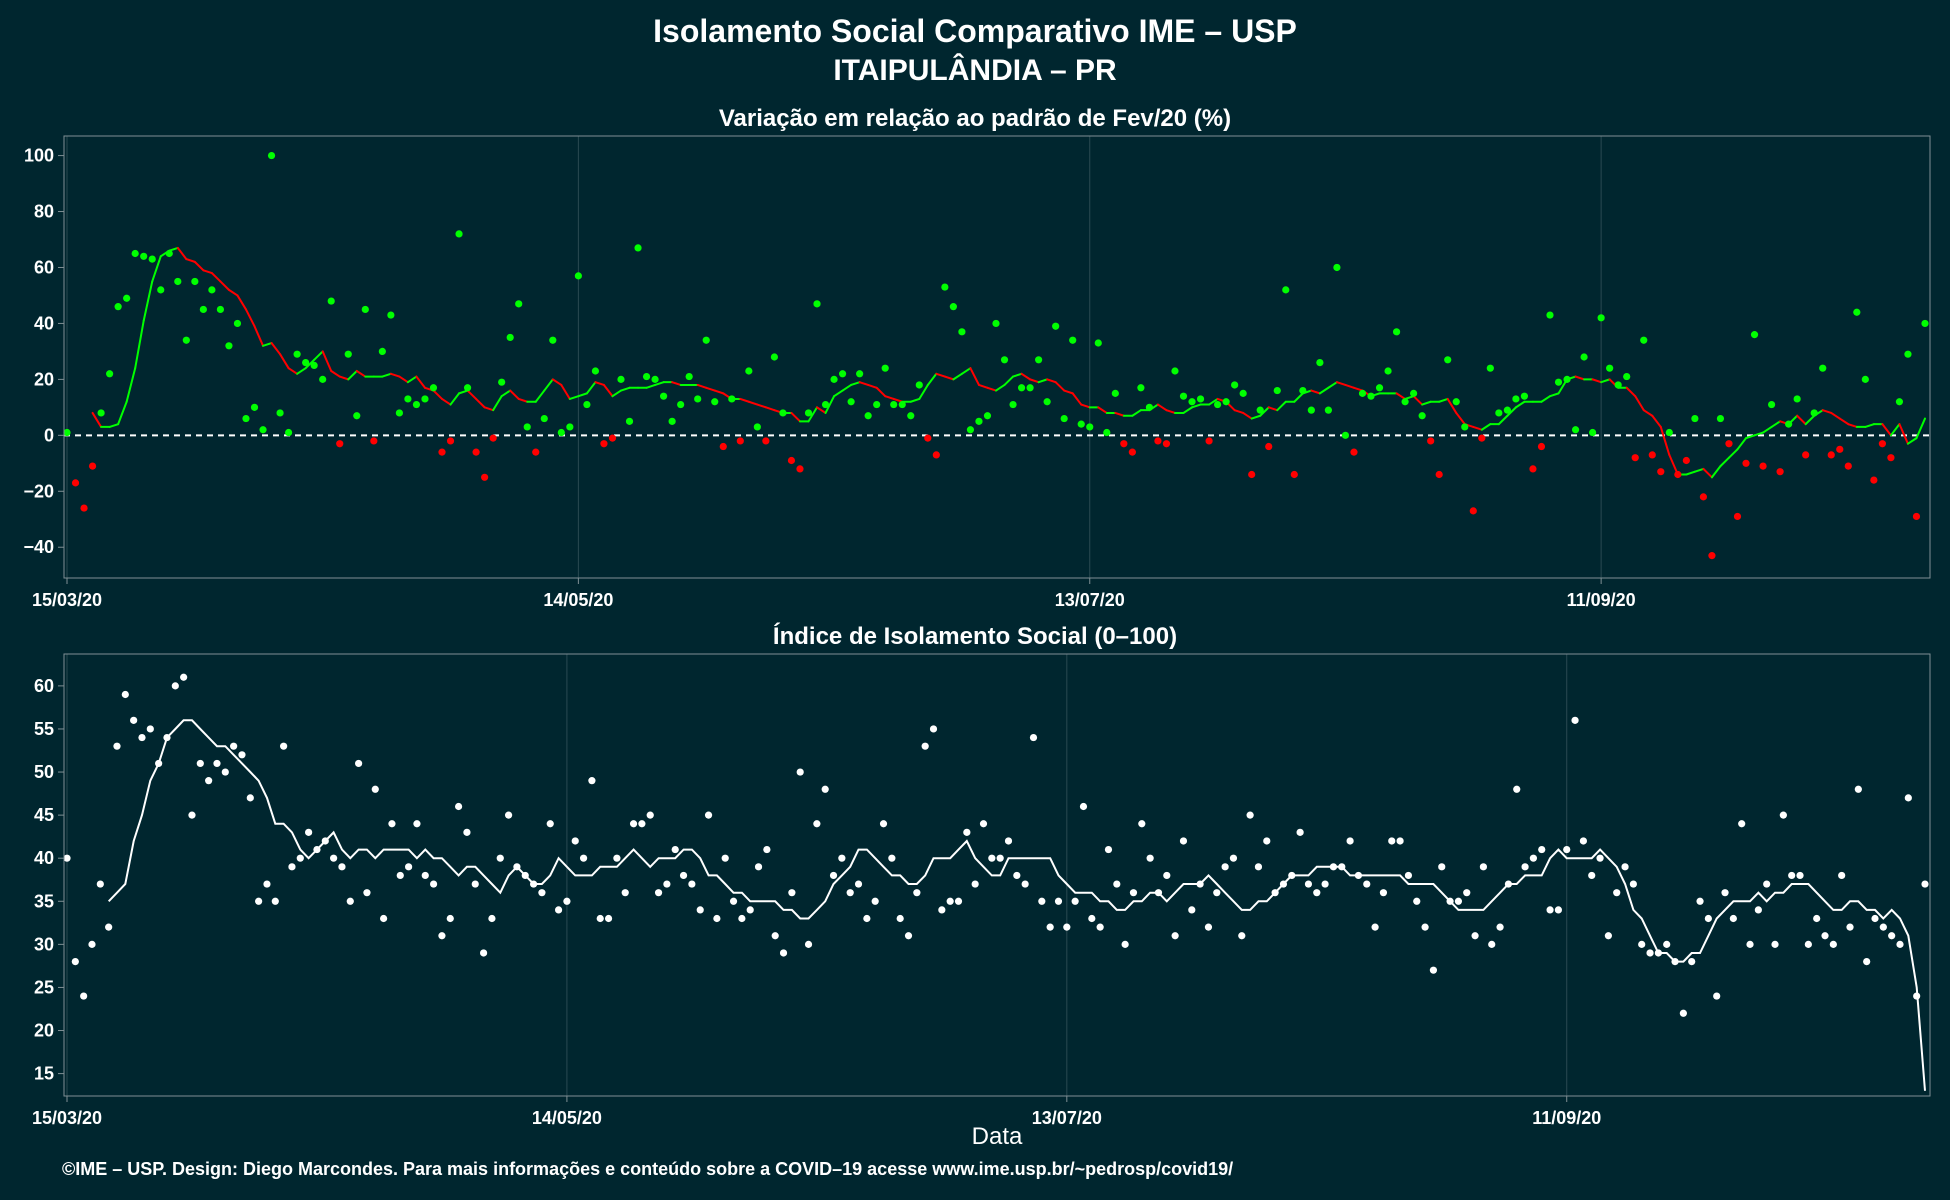 Image resolution: width=1950 pixels, height=1200 pixels. Describe the element at coordinates (44, 729) in the screenshot. I see `y-tick-label: 55` at that location.